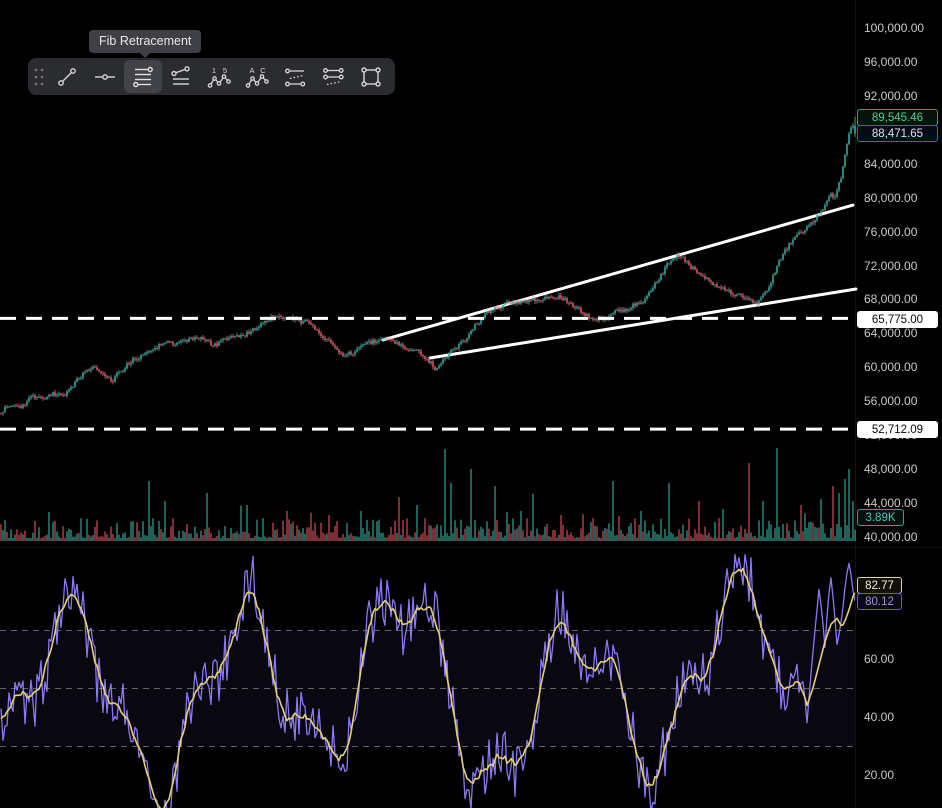 The height and width of the screenshot is (808, 942). What do you see at coordinates (879, 601) in the screenshot?
I see `stoch-k-label: 80.12` at bounding box center [879, 601].